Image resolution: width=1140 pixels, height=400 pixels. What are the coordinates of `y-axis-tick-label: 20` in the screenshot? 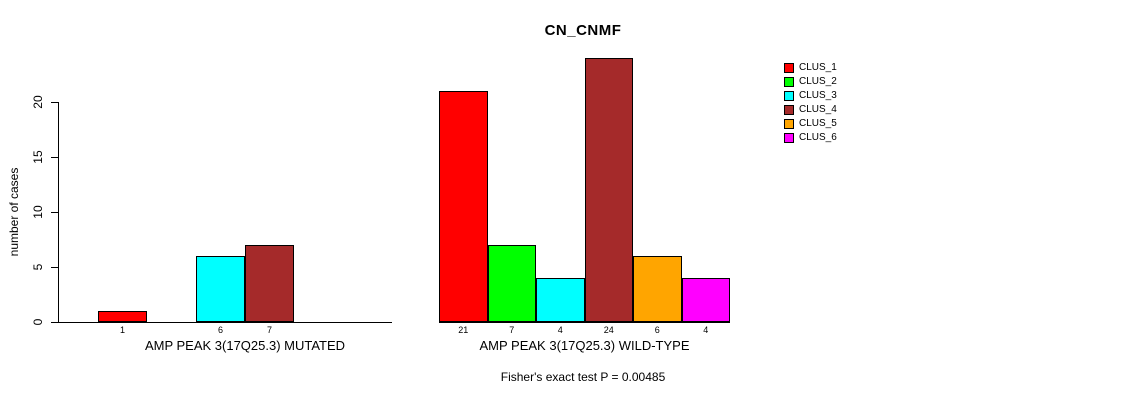 It's located at (38, 102).